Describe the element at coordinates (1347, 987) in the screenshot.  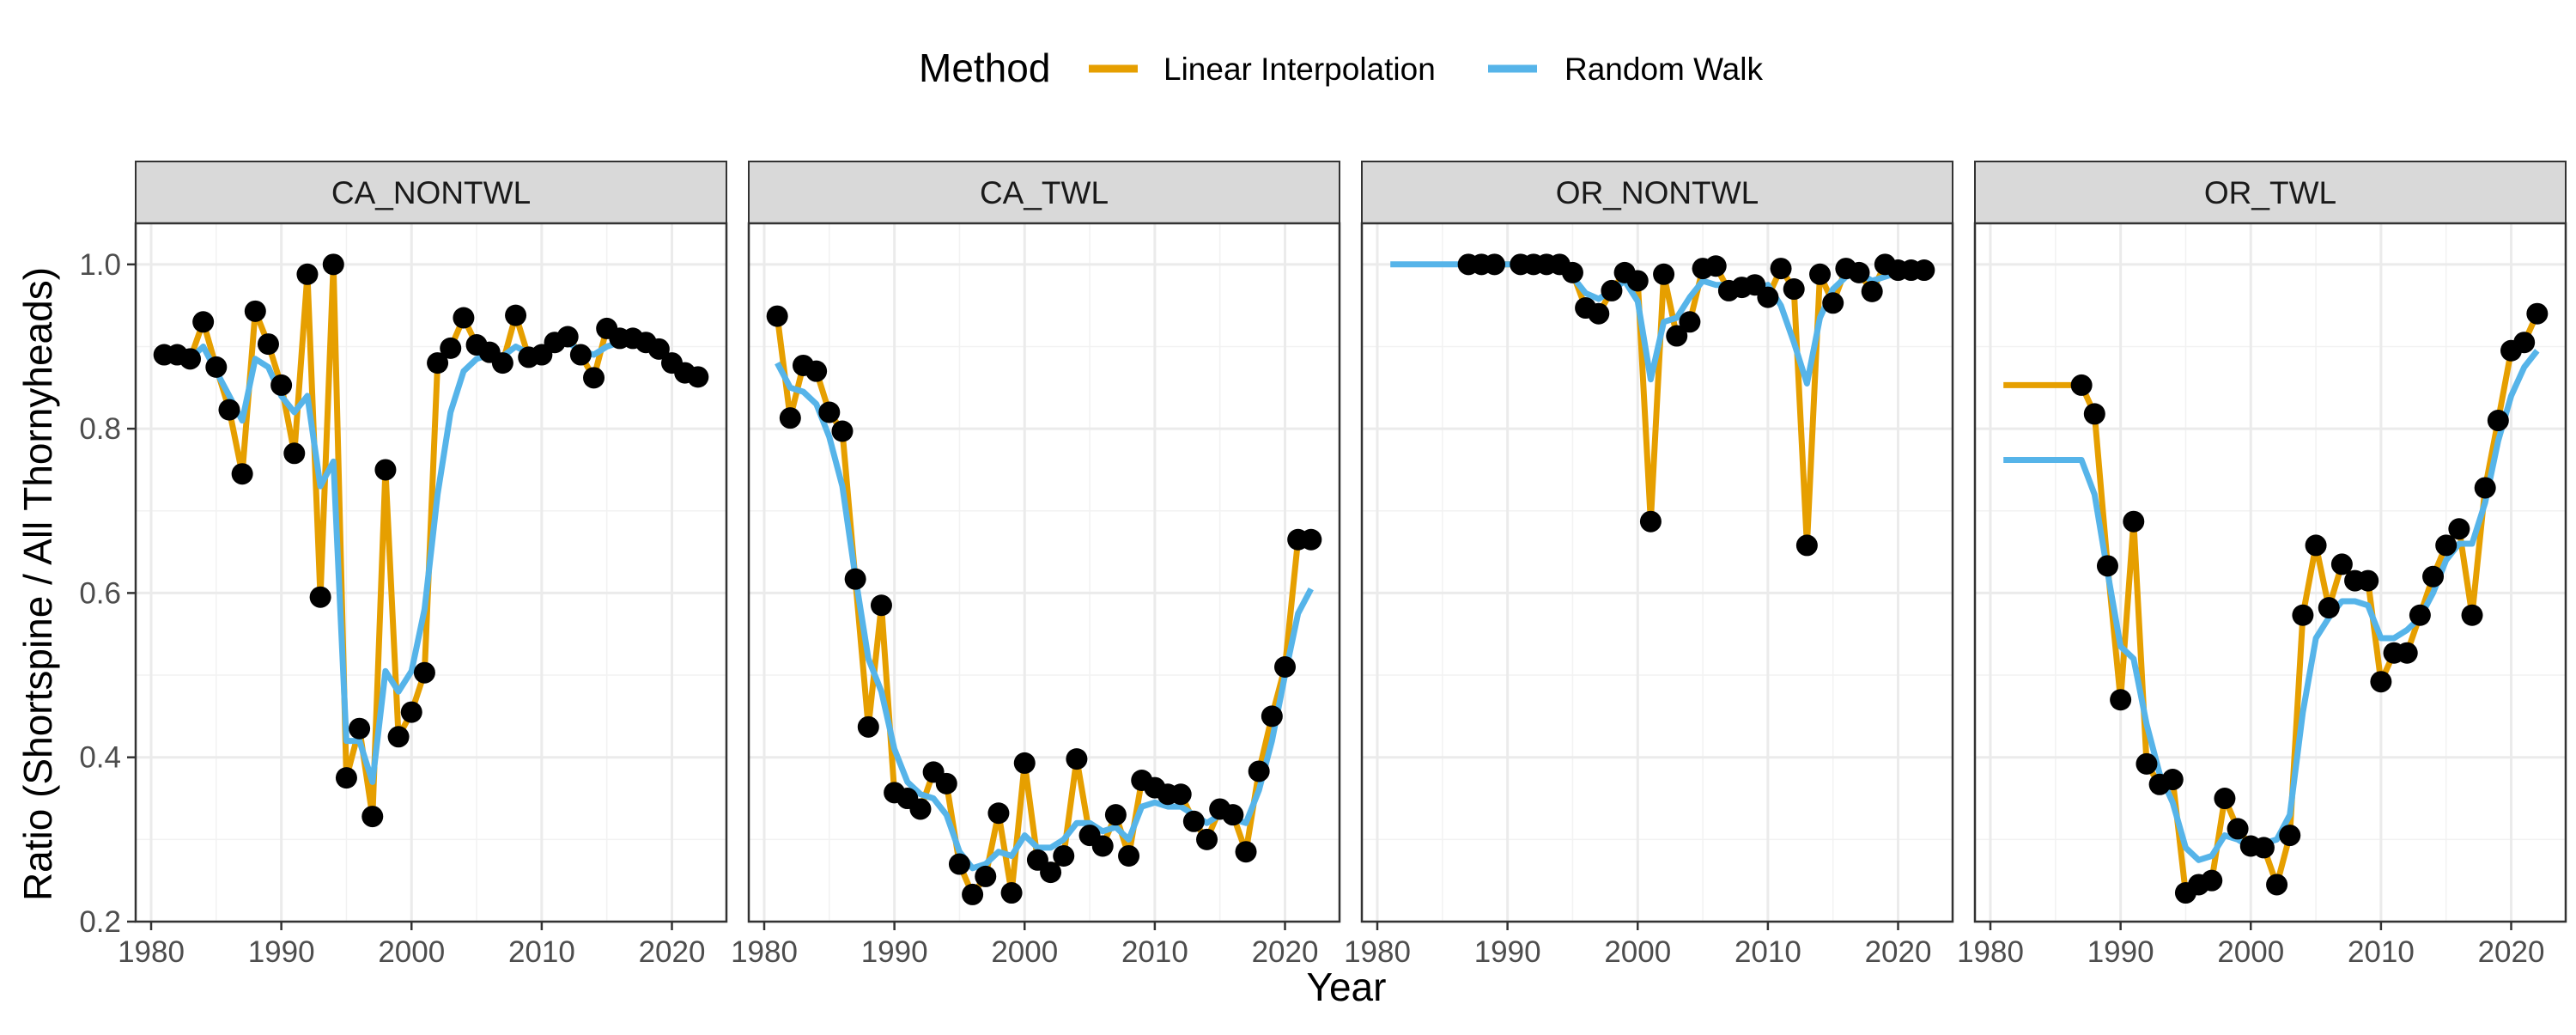
I see `x-axis-title: Year` at that location.